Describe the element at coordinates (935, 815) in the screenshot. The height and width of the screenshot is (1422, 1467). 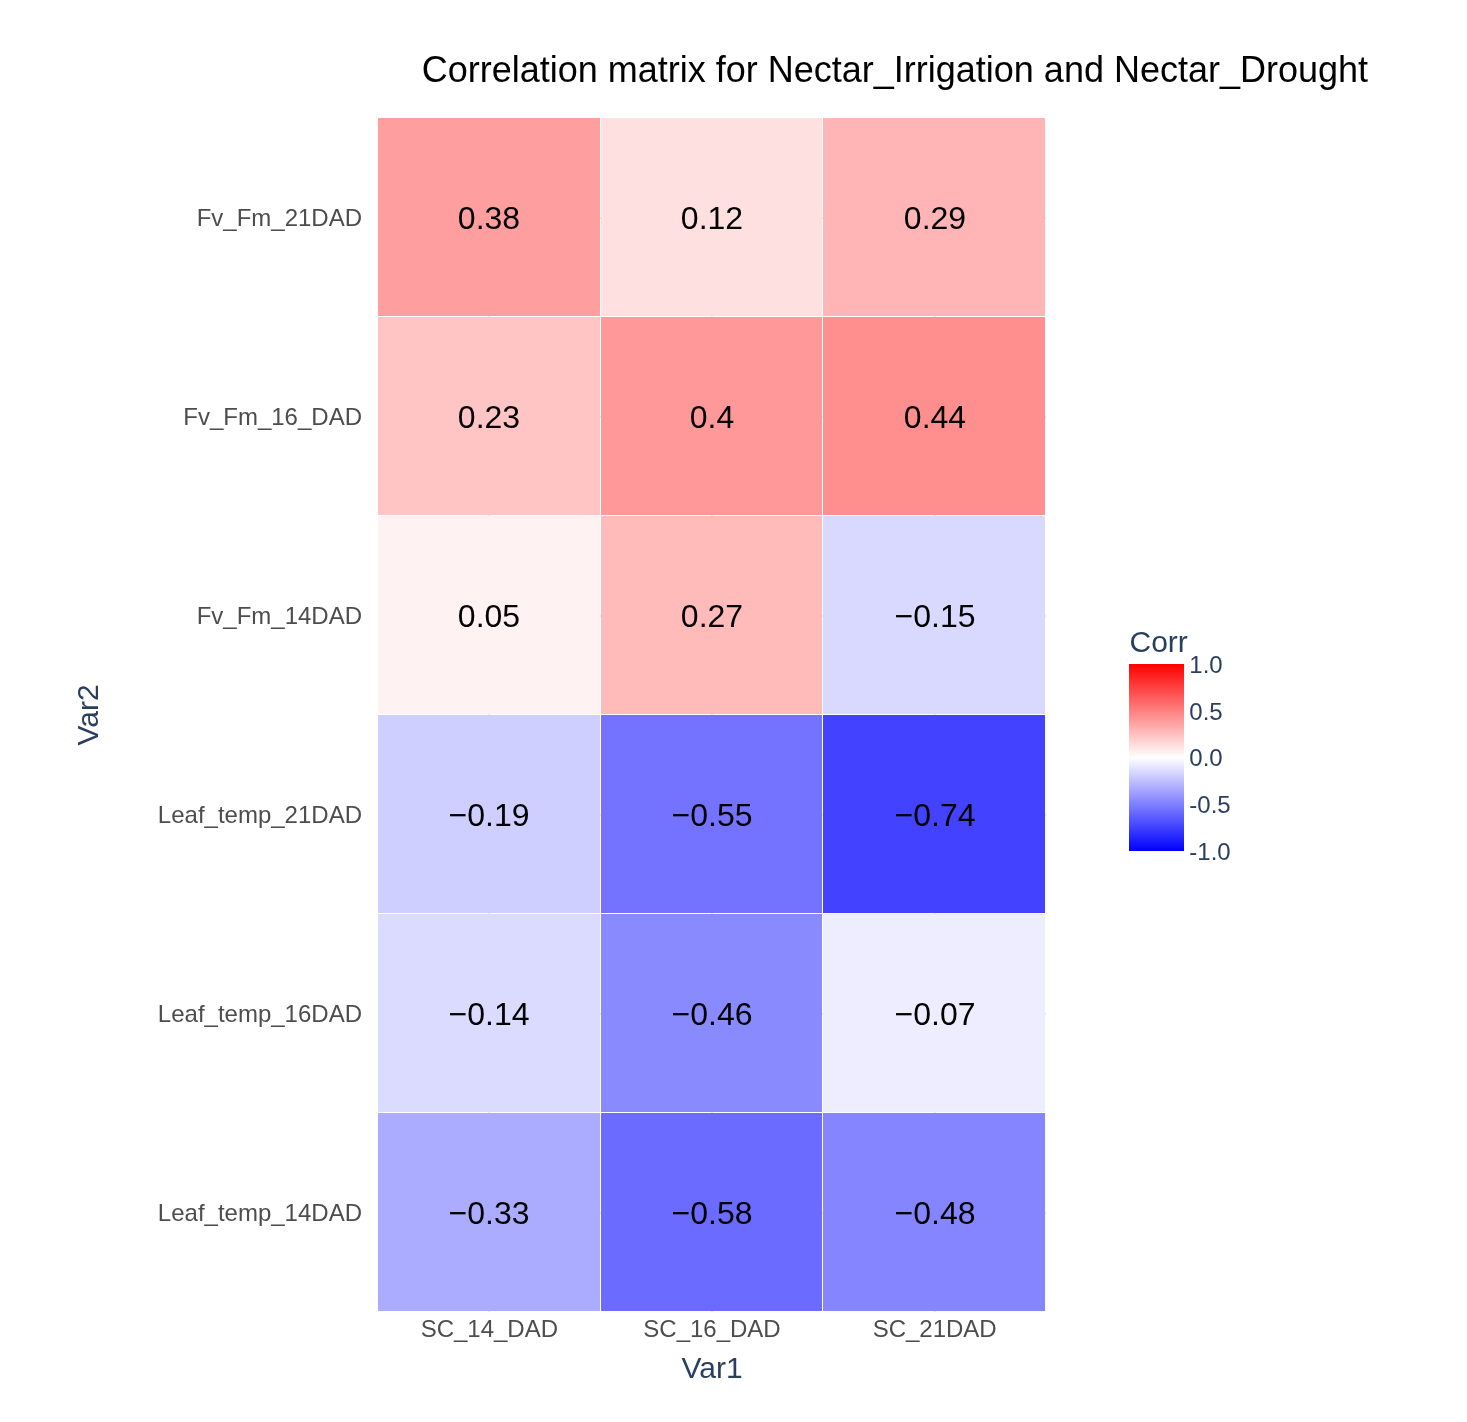
I see `data-label: −0.74` at that location.